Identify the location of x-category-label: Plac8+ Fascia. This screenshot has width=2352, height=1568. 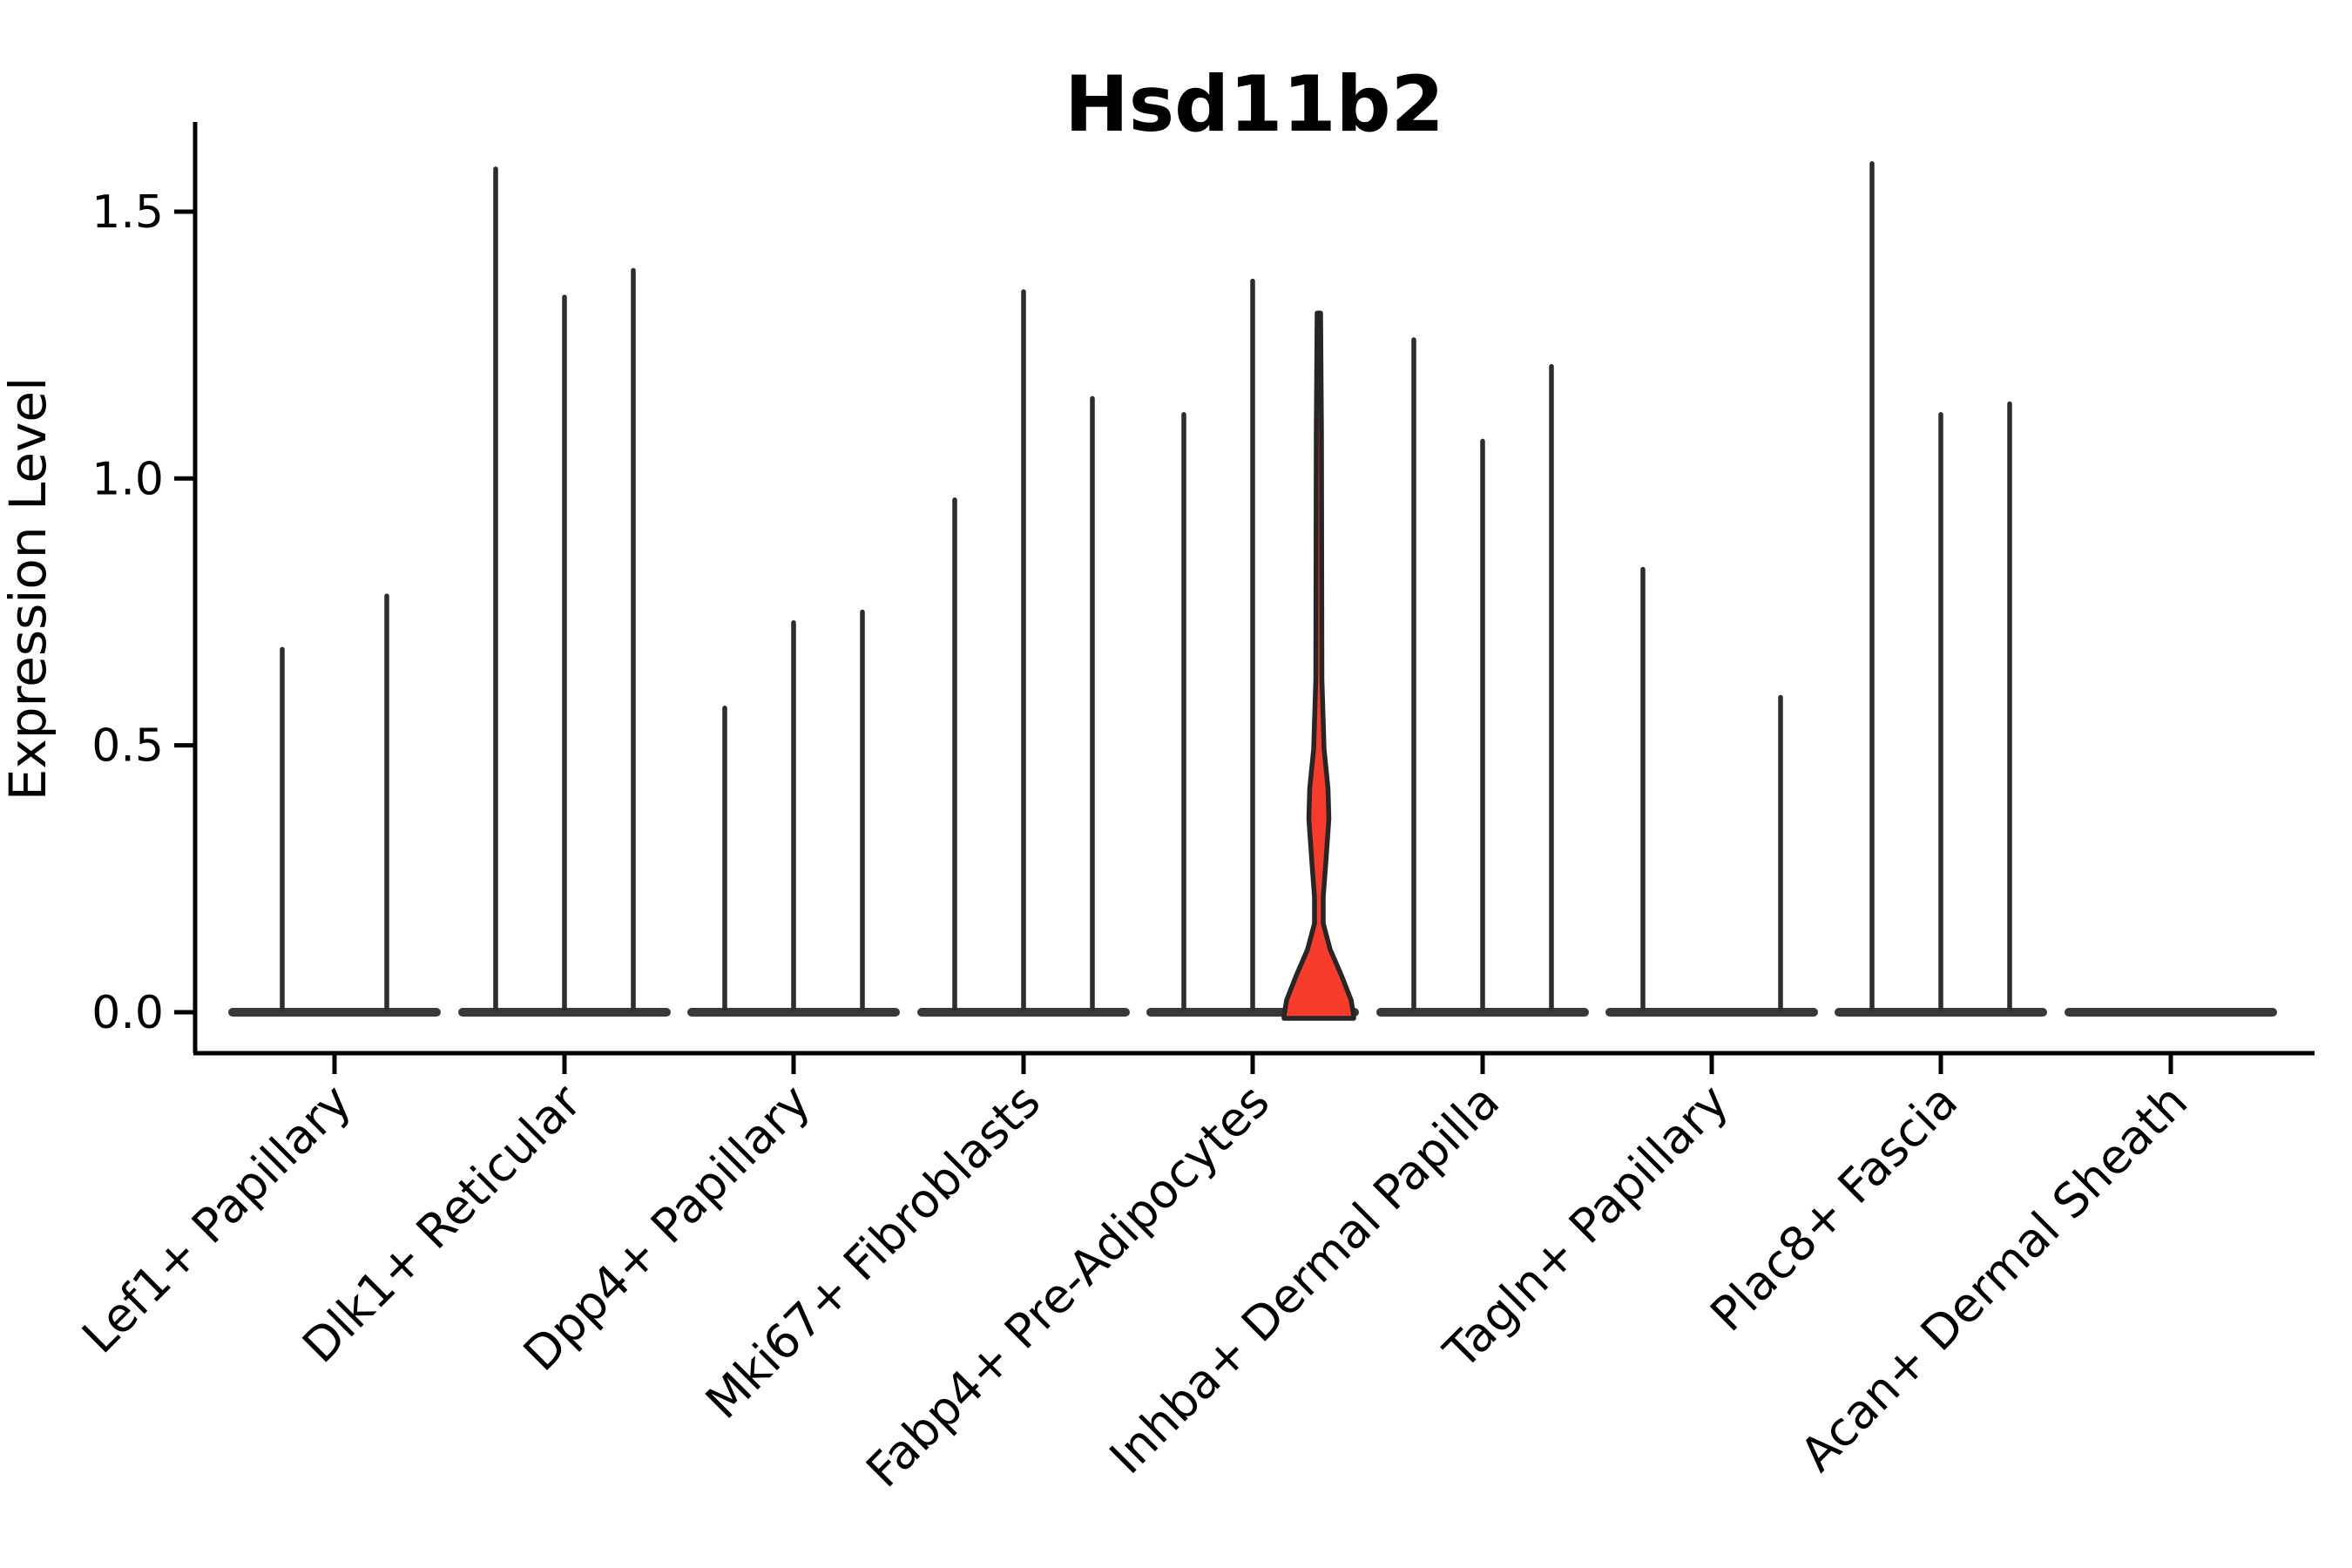
(1834, 1208).